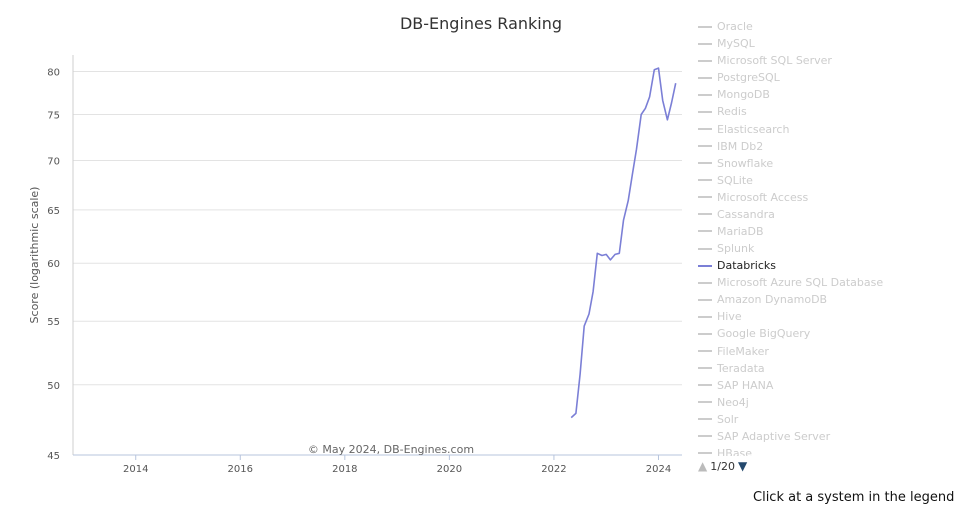 Image resolution: width=956 pixels, height=505 pixels. What do you see at coordinates (53, 322) in the screenshot?
I see `y-tick-label: 55` at bounding box center [53, 322].